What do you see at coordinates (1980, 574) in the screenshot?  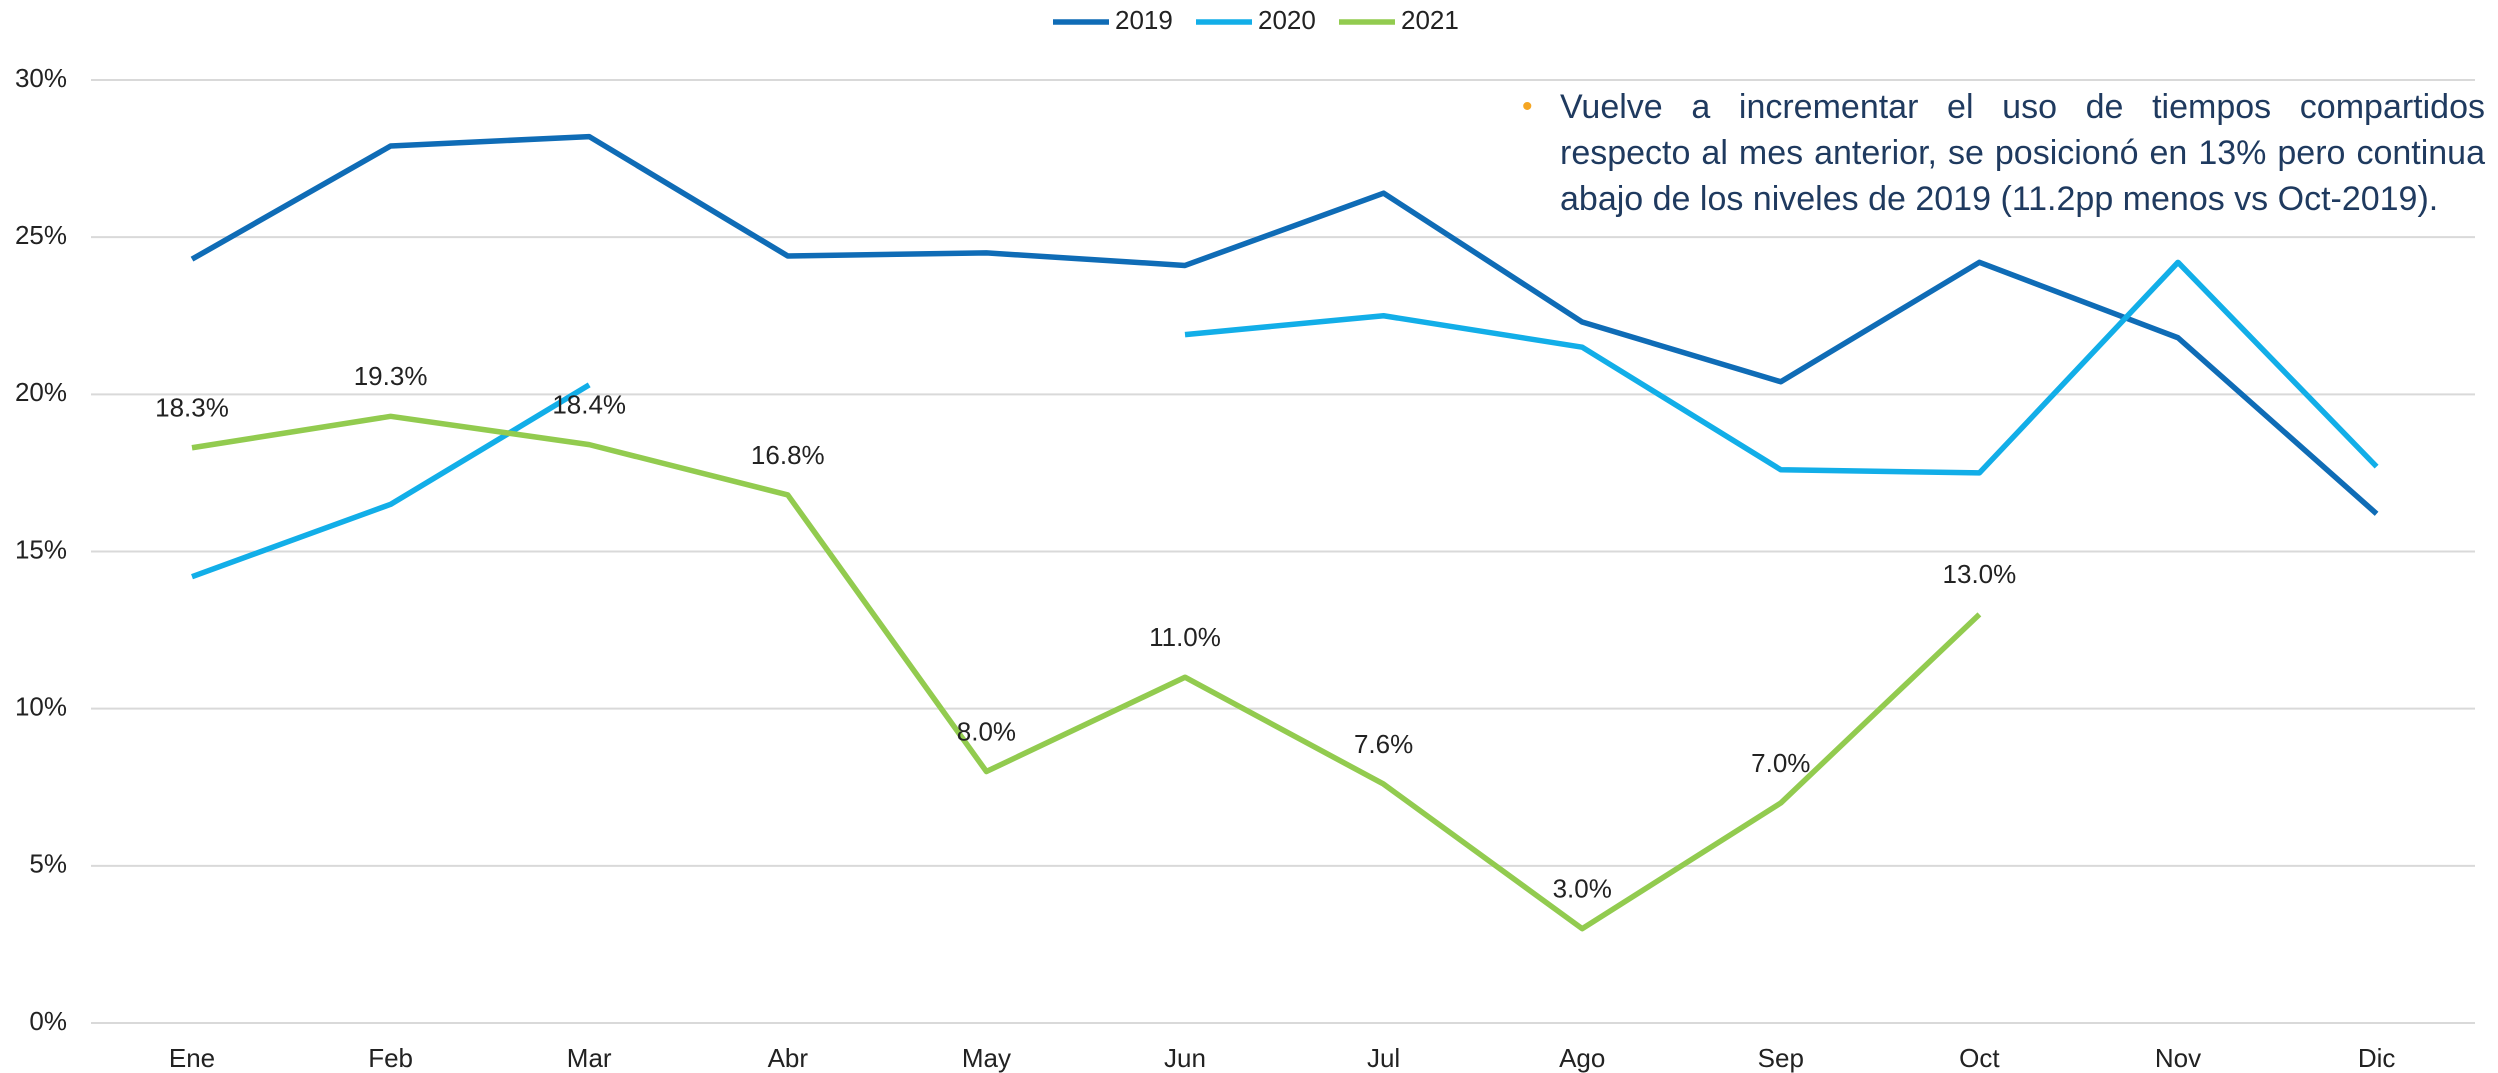 I see `data-label: 13.0%` at bounding box center [1980, 574].